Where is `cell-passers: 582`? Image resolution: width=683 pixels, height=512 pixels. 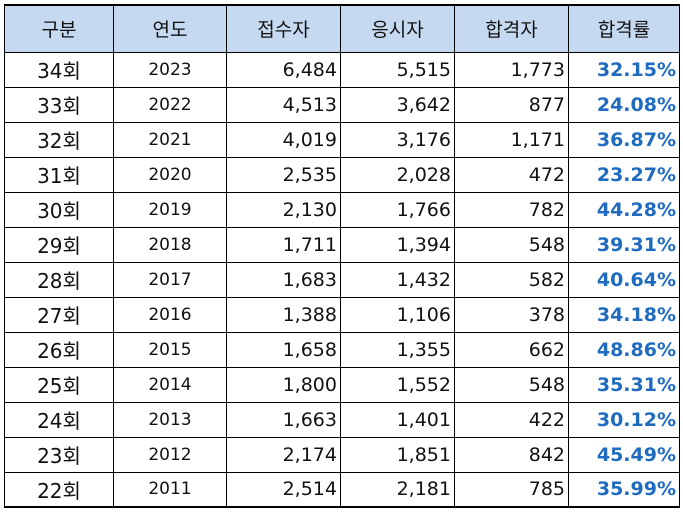 cell-passers: 582 is located at coordinates (511, 279).